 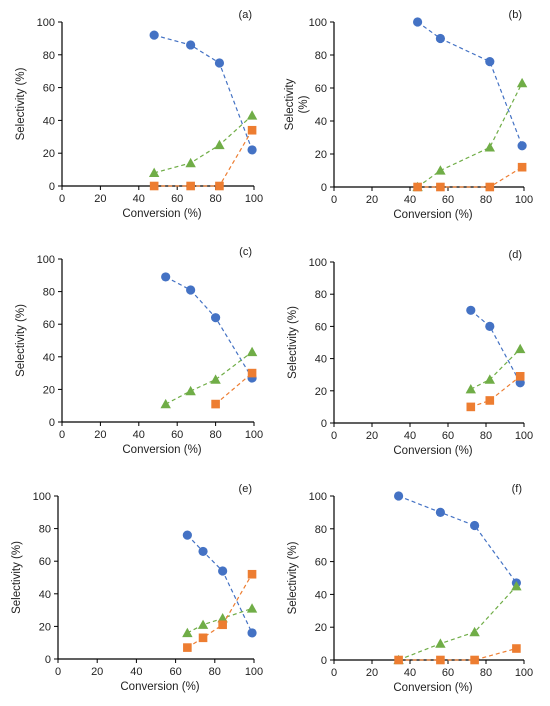 What do you see at coordinates (245, 15) in the screenshot?
I see `panel-label: (a)` at bounding box center [245, 15].